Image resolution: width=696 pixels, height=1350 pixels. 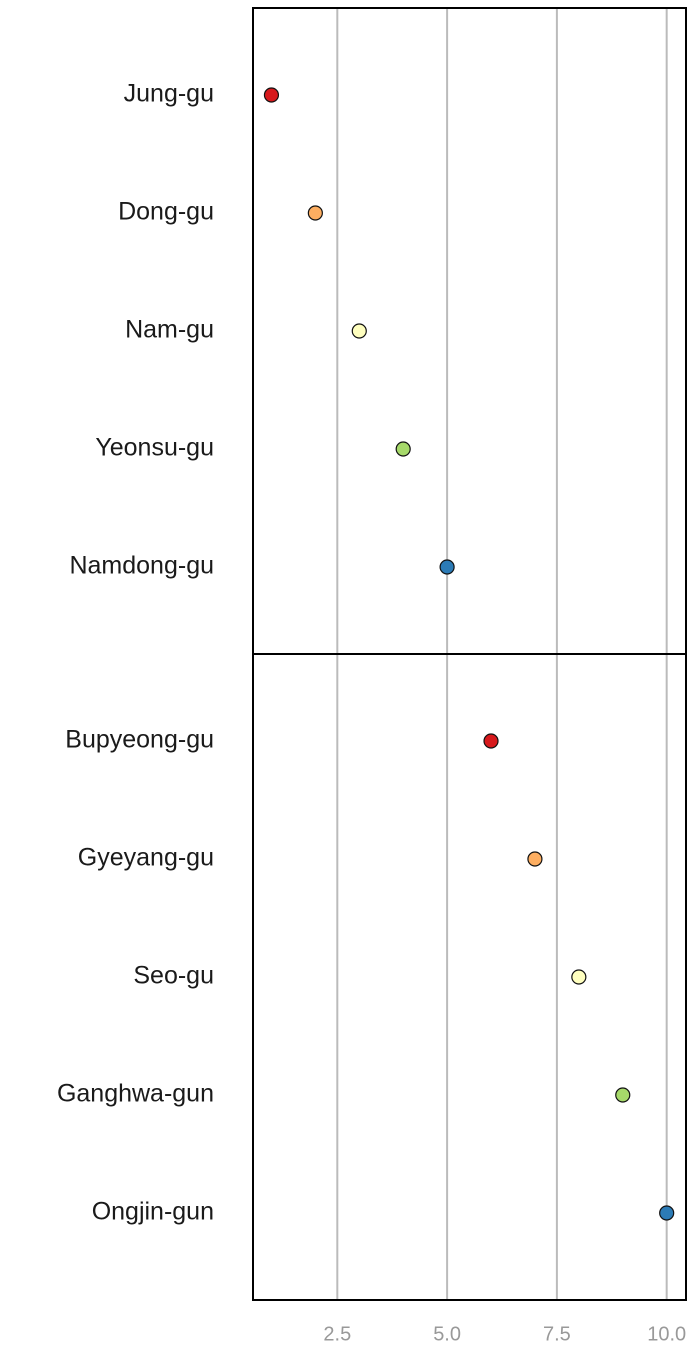 I want to click on category-label: Ganghwa-gun, so click(x=135, y=1094).